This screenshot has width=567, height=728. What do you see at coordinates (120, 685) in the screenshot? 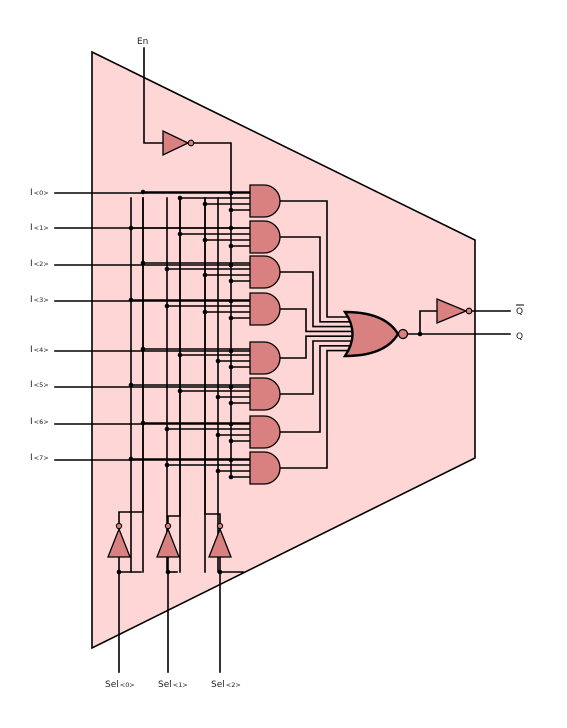
I see `select-label-0: Sel<0>` at bounding box center [120, 685].